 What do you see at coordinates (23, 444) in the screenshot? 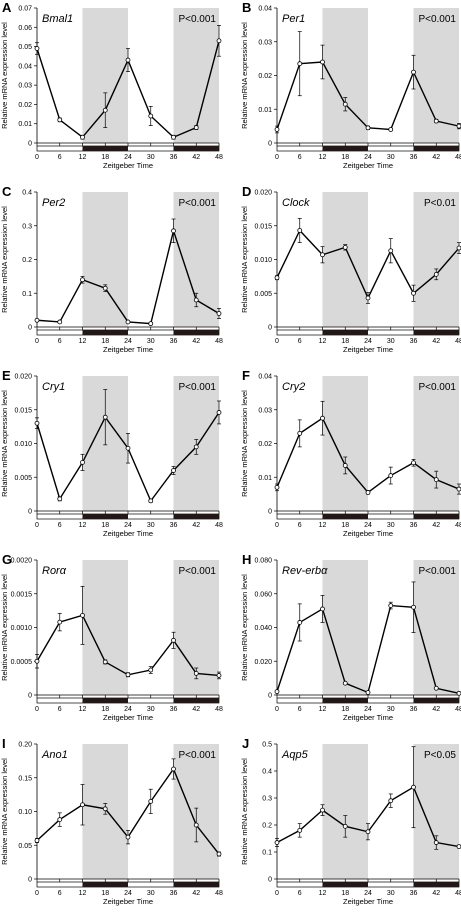
I see `y-tick-label: 0.010` at bounding box center [23, 444].